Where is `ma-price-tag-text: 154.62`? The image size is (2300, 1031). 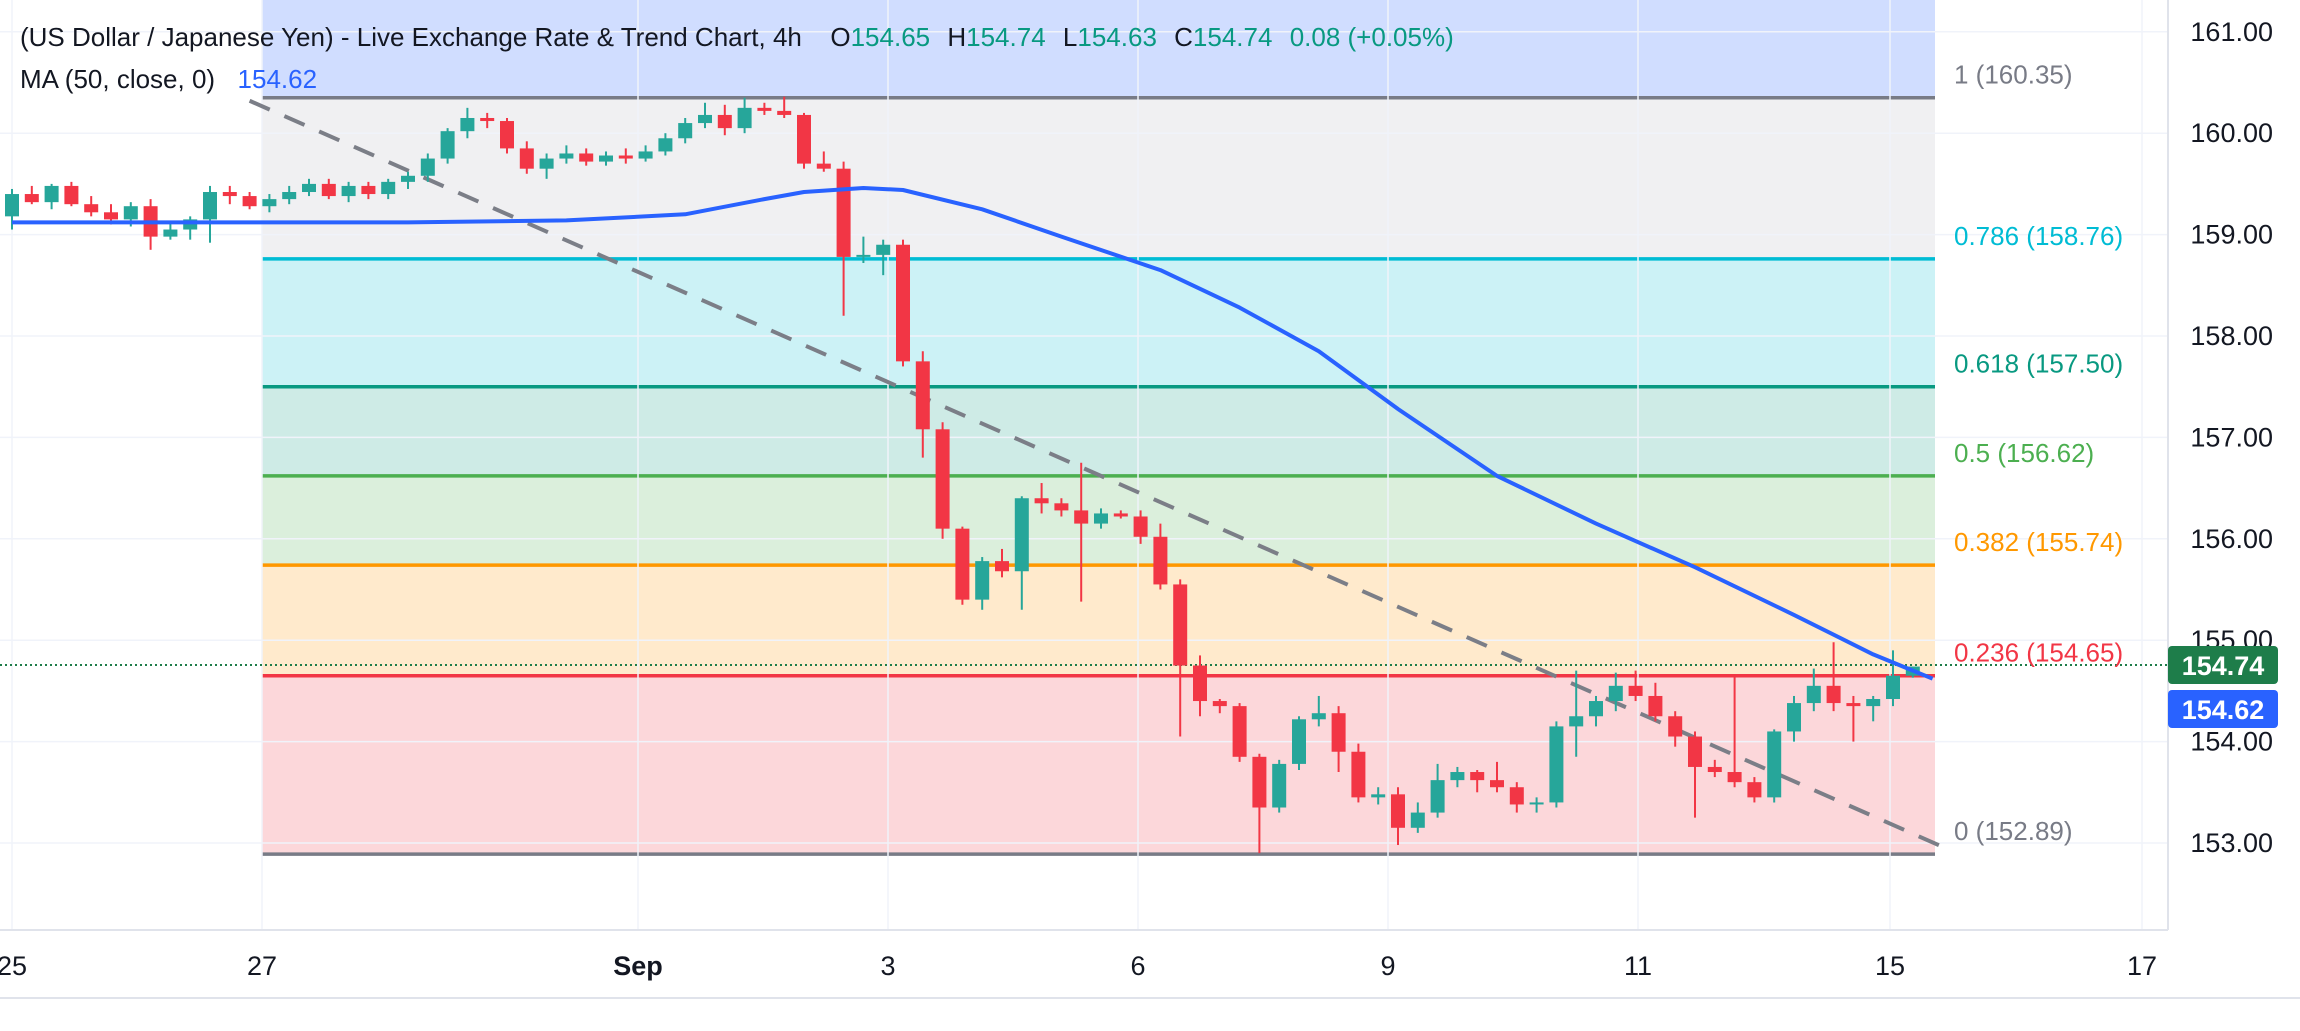 ma-price-tag-text: 154.62 is located at coordinates (2223, 710).